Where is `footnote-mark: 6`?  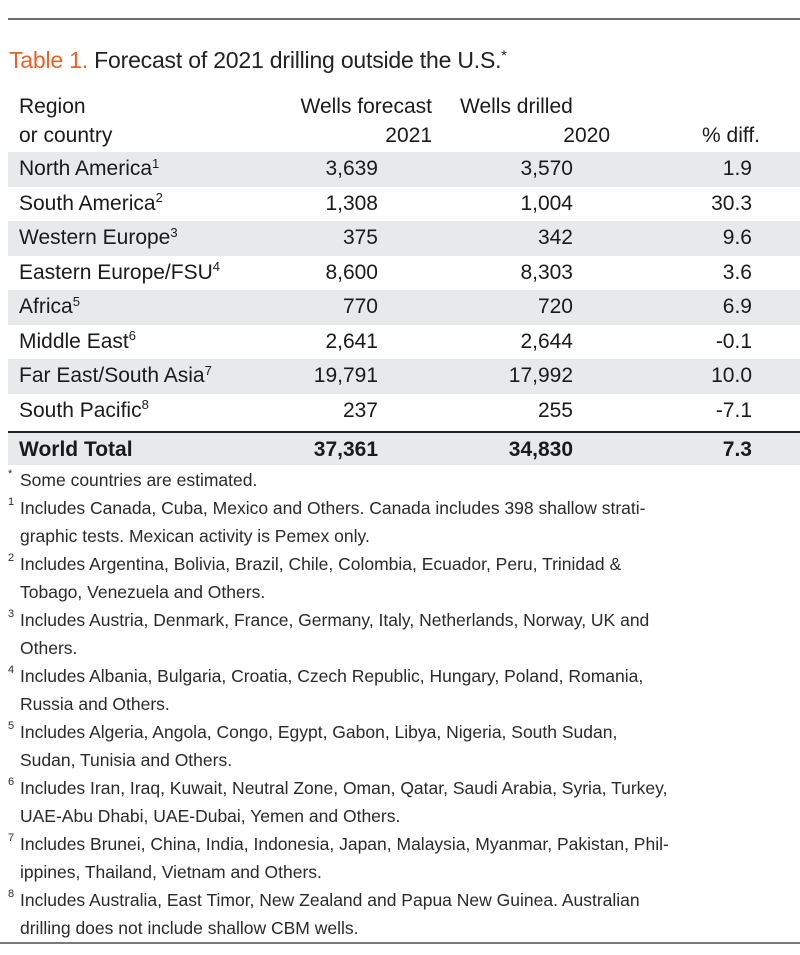
footnote-mark: 6 is located at coordinates (11, 782).